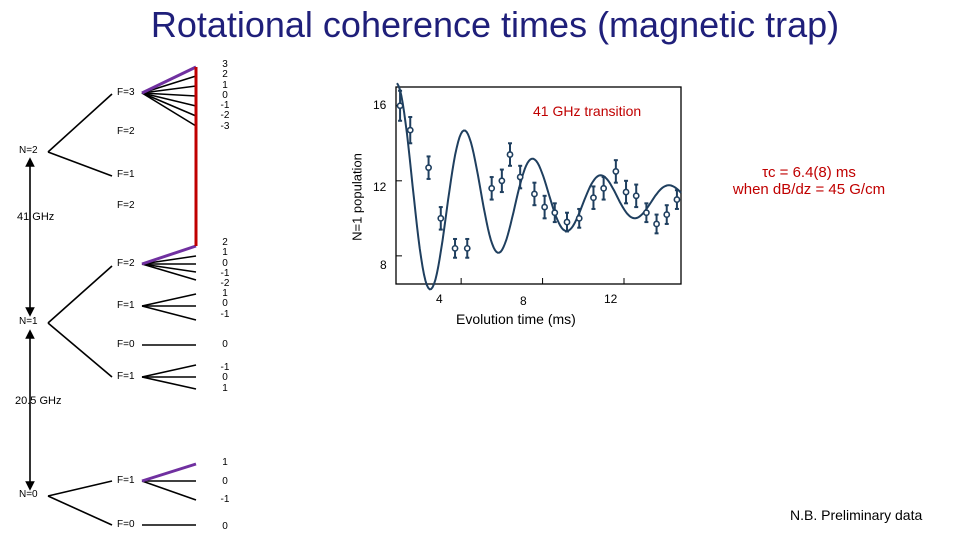 The width and height of the screenshot is (960, 540). Describe the element at coordinates (225, 344) in the screenshot. I see `mf-n1-f0: 0` at that location.